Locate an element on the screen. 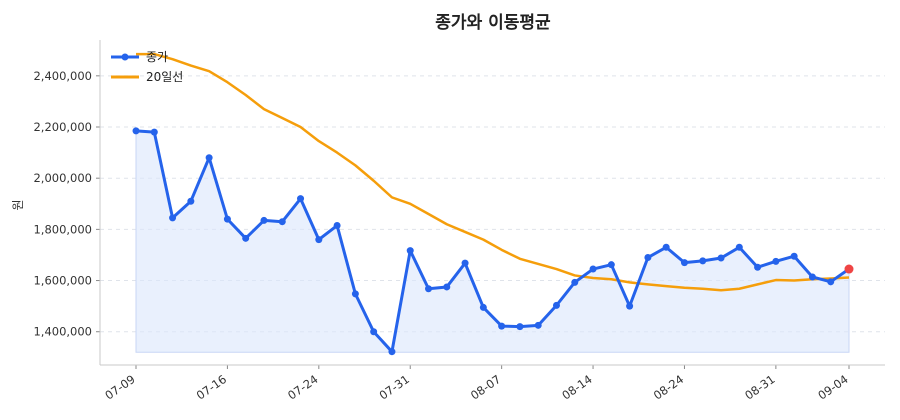 This screenshot has height=420, width=900. legend-label-ma20: 20일선 is located at coordinates (164, 77).